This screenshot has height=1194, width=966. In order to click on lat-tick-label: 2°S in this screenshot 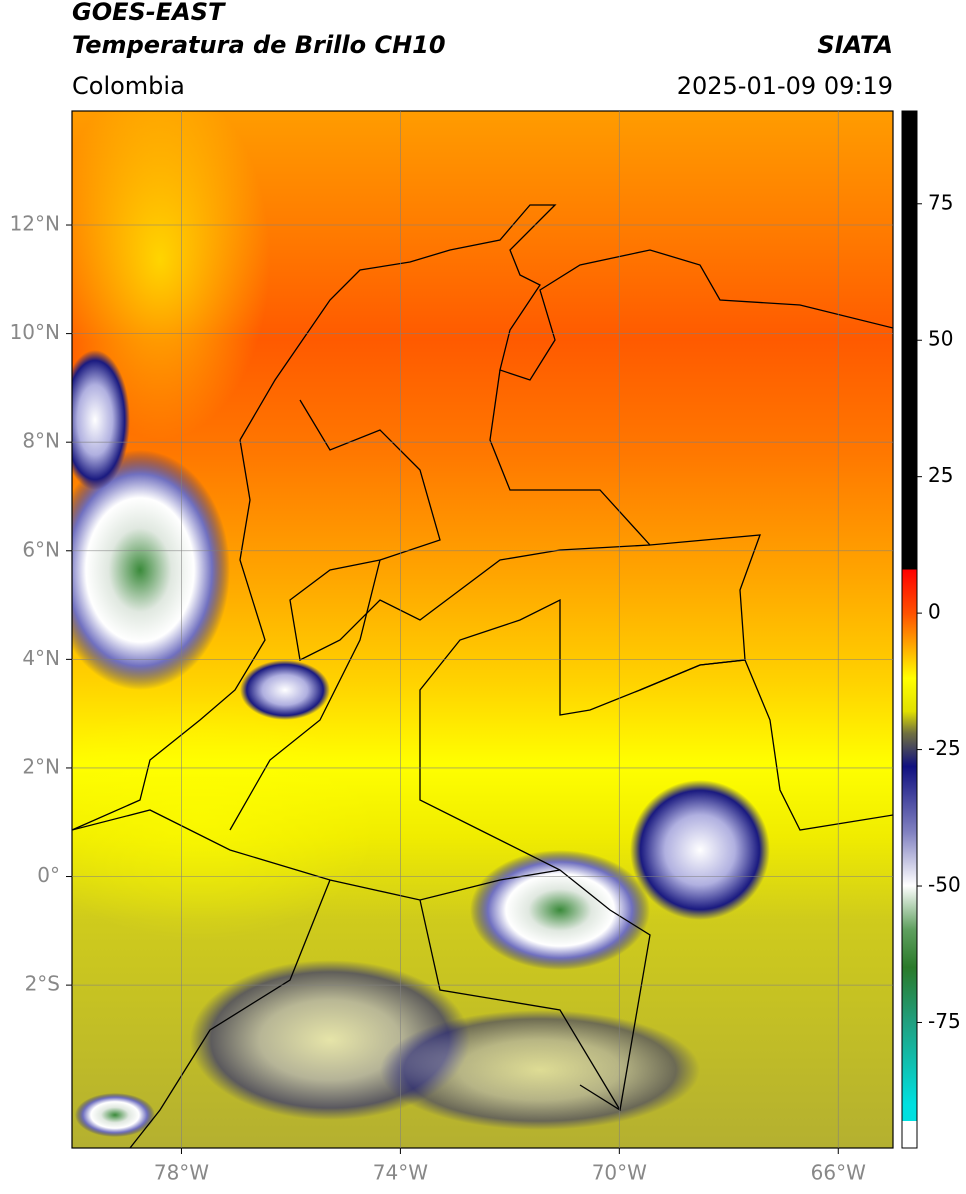, I will do `click(42, 984)`.